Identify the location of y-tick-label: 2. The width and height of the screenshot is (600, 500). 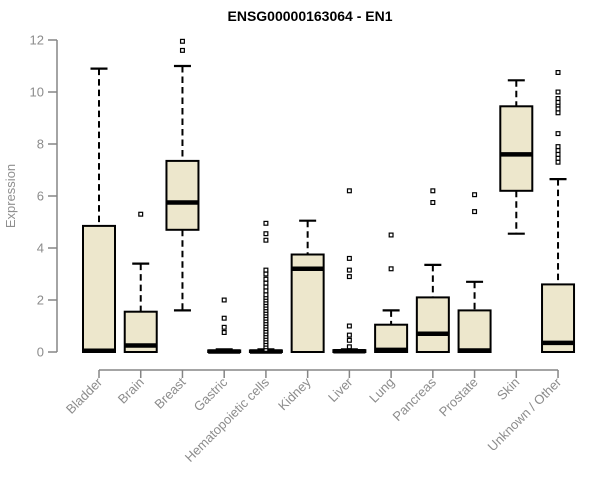
(40, 300).